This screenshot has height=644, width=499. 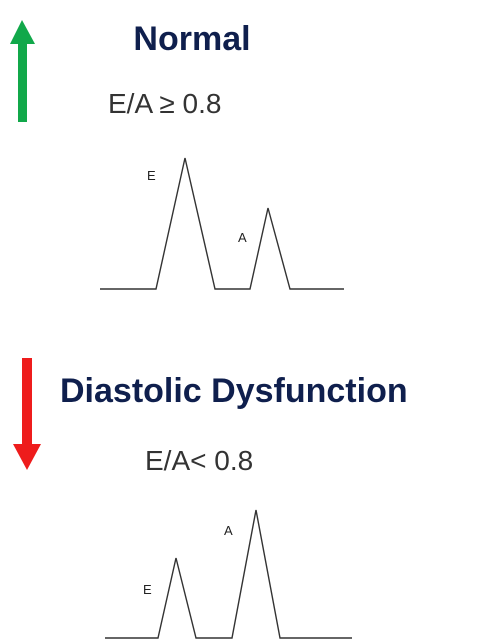 I want to click on dysfunction-e-label: E, so click(x=147, y=589).